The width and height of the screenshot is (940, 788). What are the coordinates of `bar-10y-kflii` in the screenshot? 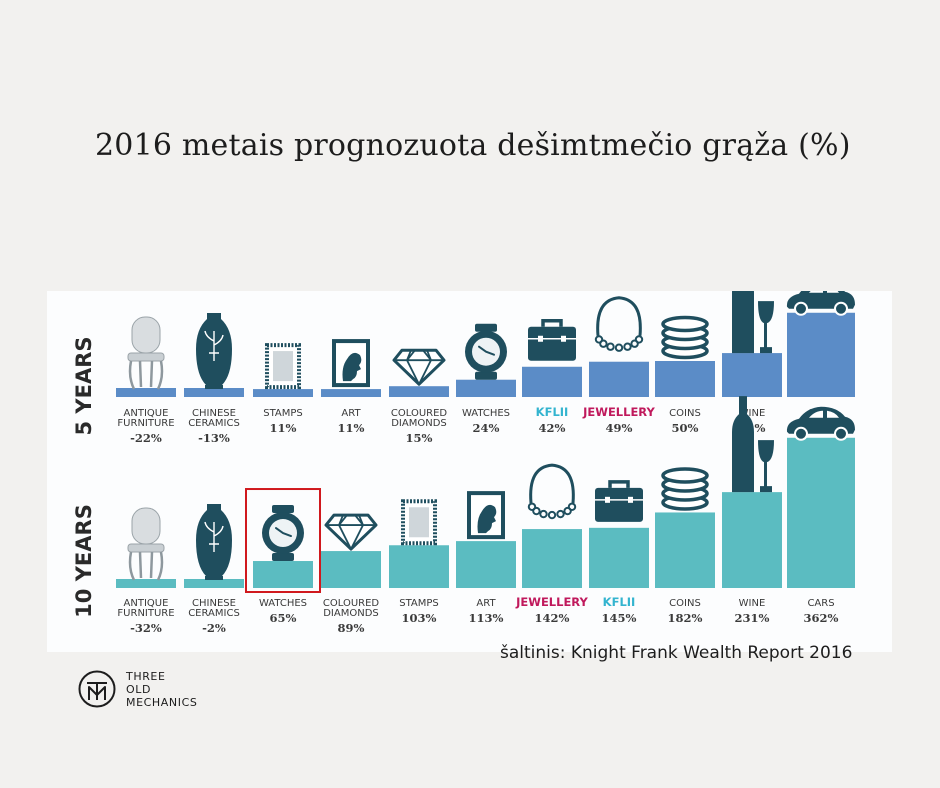 It's located at (619, 557).